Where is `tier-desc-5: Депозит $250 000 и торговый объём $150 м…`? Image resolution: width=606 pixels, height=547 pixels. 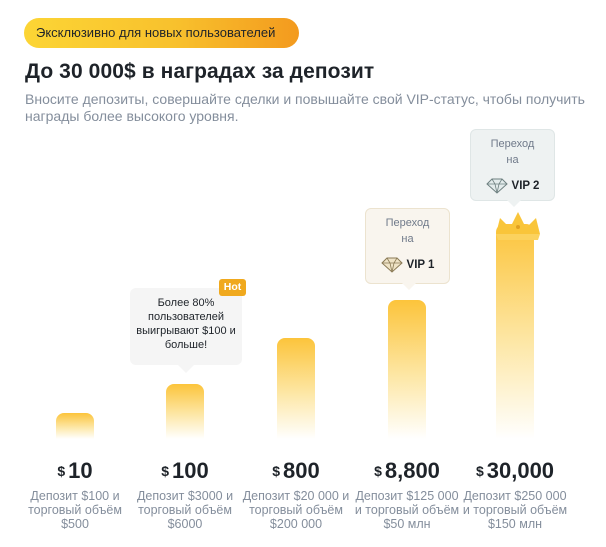 tier-desc-5: Депозит $250 000 и торговый объём $150 м… is located at coordinates (515, 510).